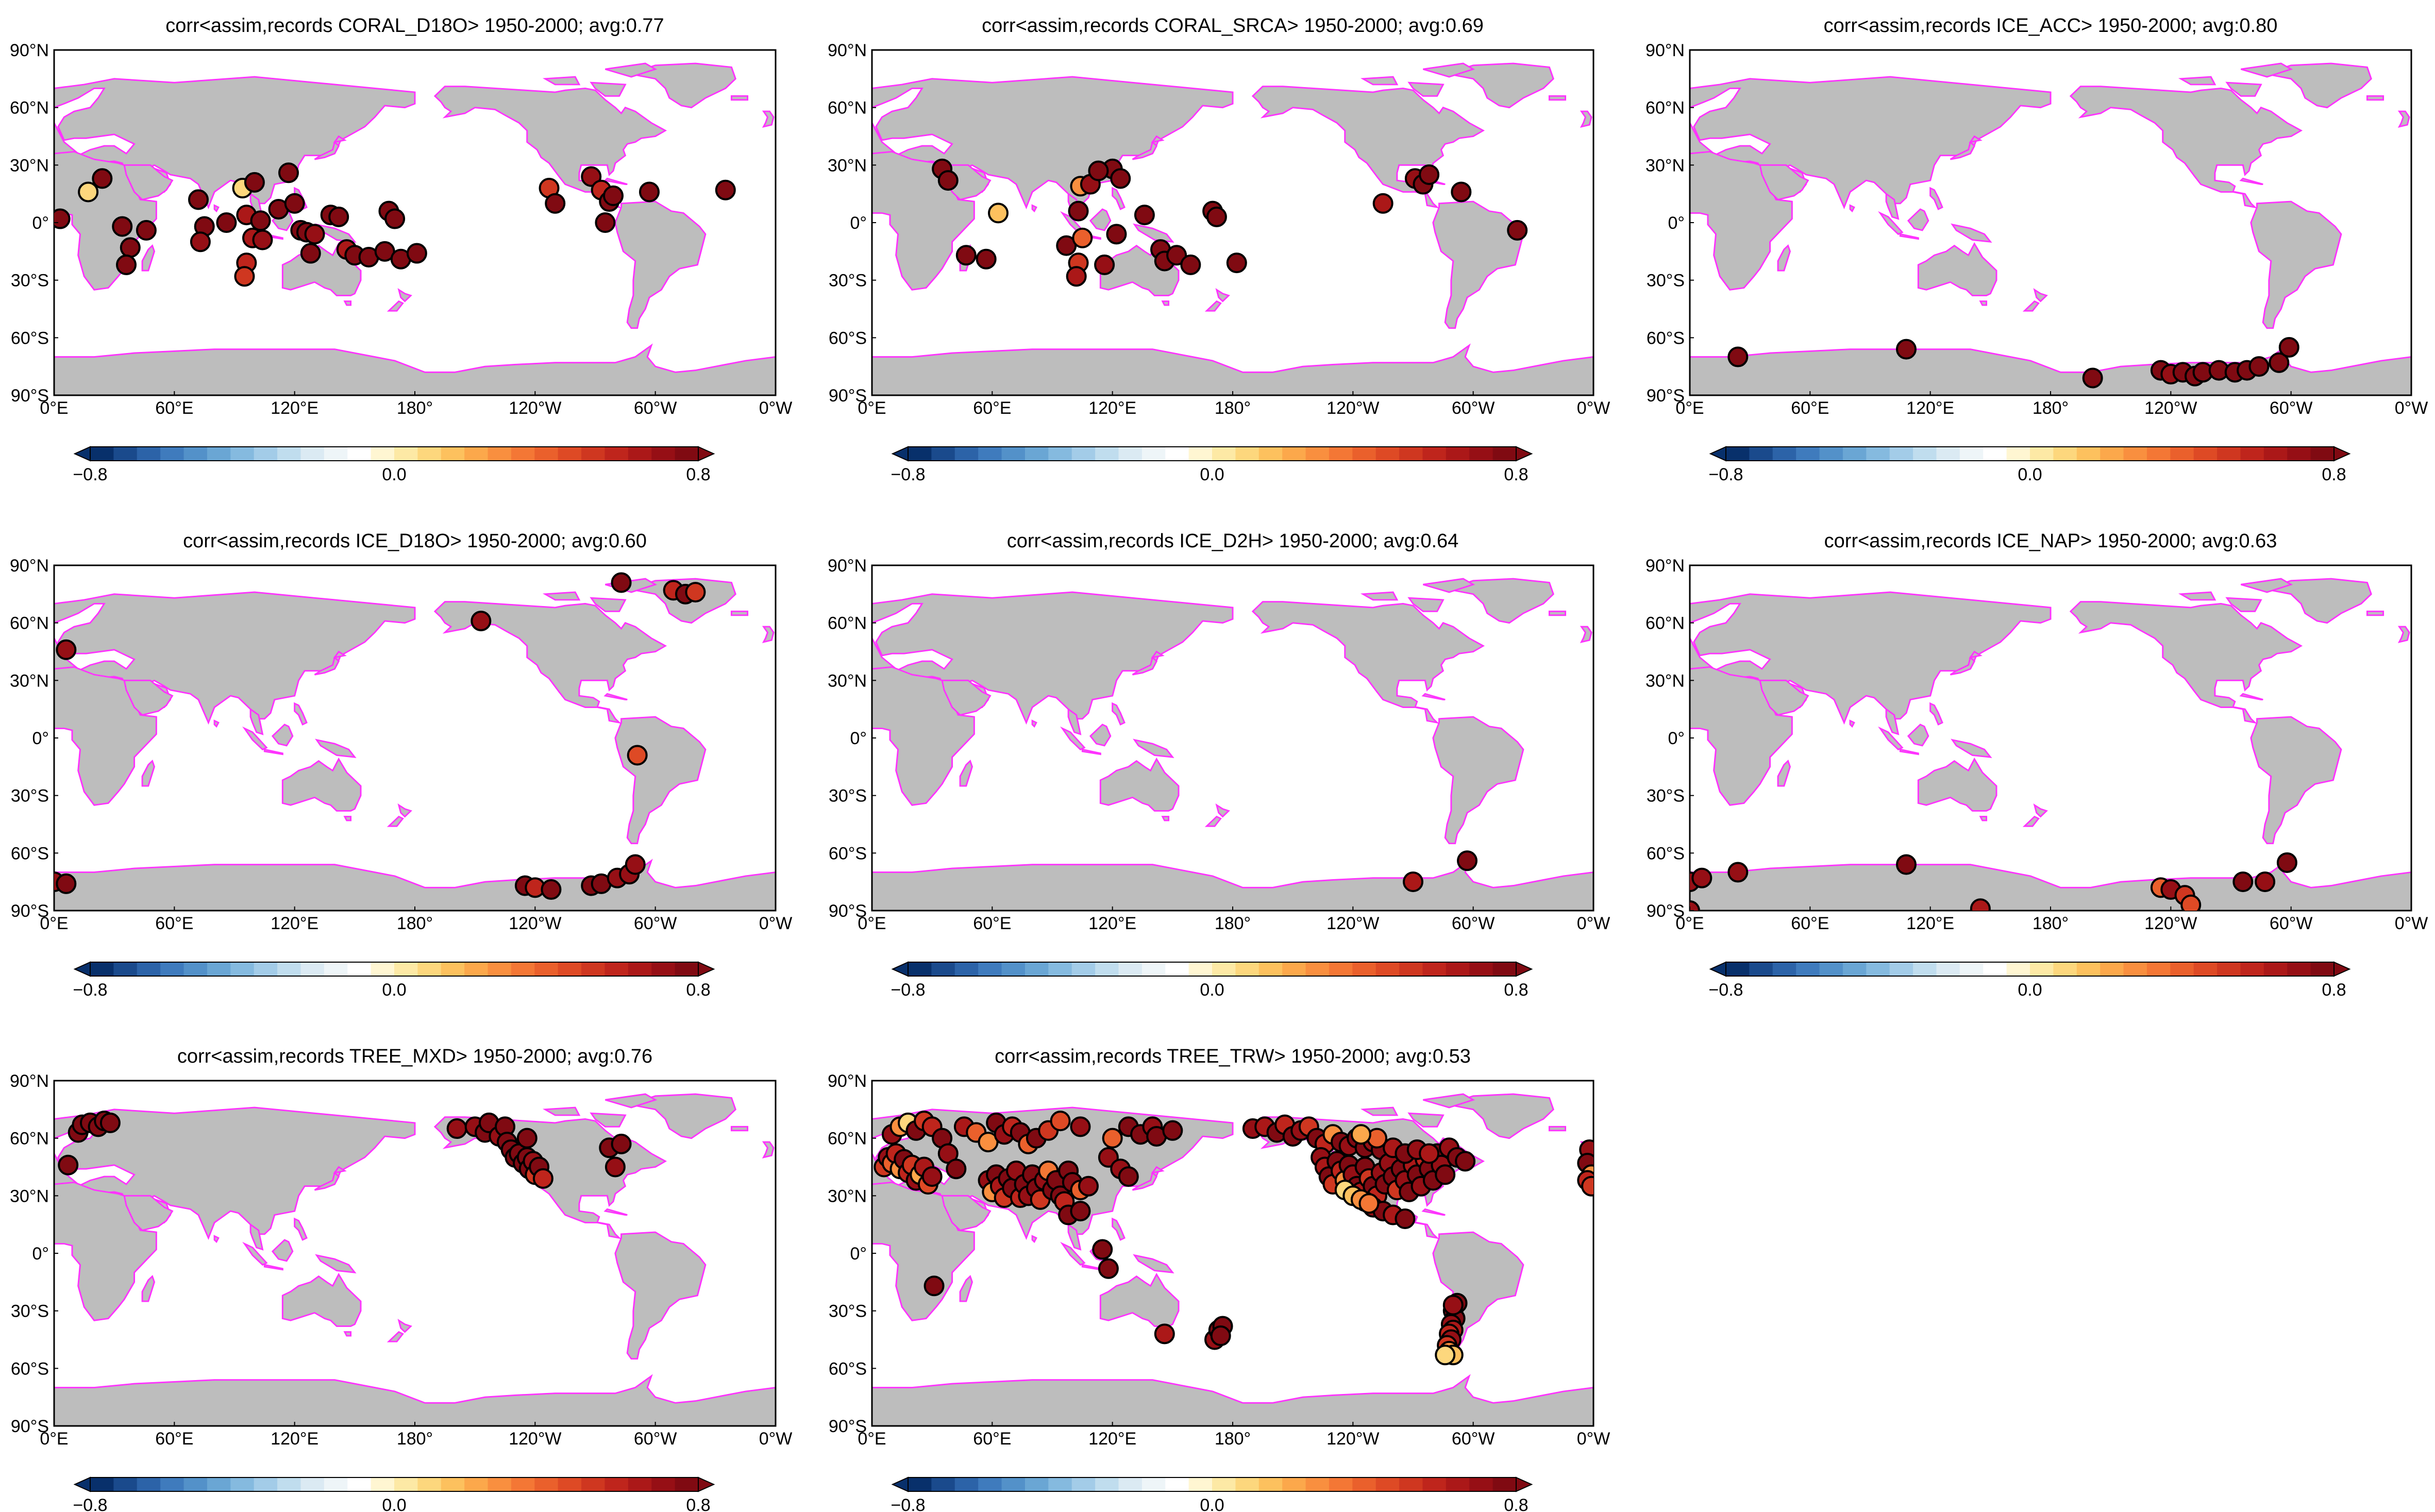 This screenshot has height=1512, width=2435. I want to click on x-tick-label: 60°W, so click(2291, 408).